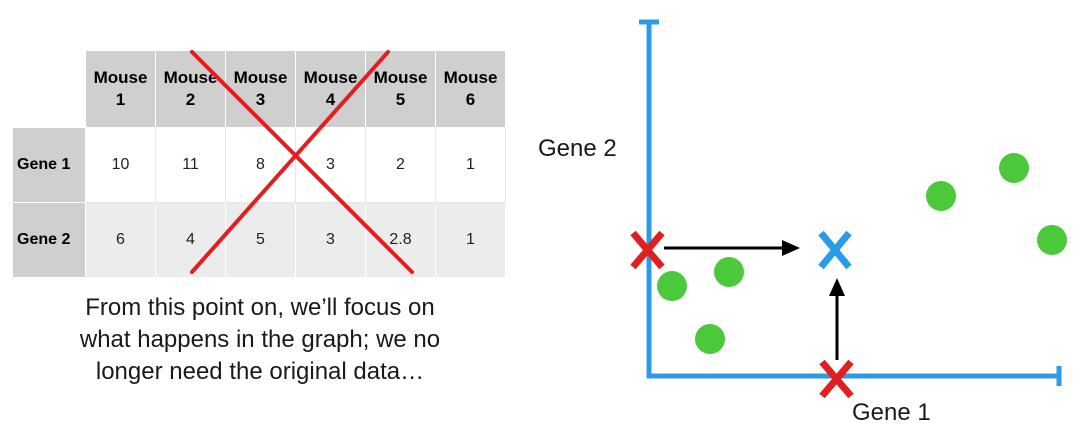  Describe the element at coordinates (120, 165) in the screenshot. I see `table-cell: 10` at that location.